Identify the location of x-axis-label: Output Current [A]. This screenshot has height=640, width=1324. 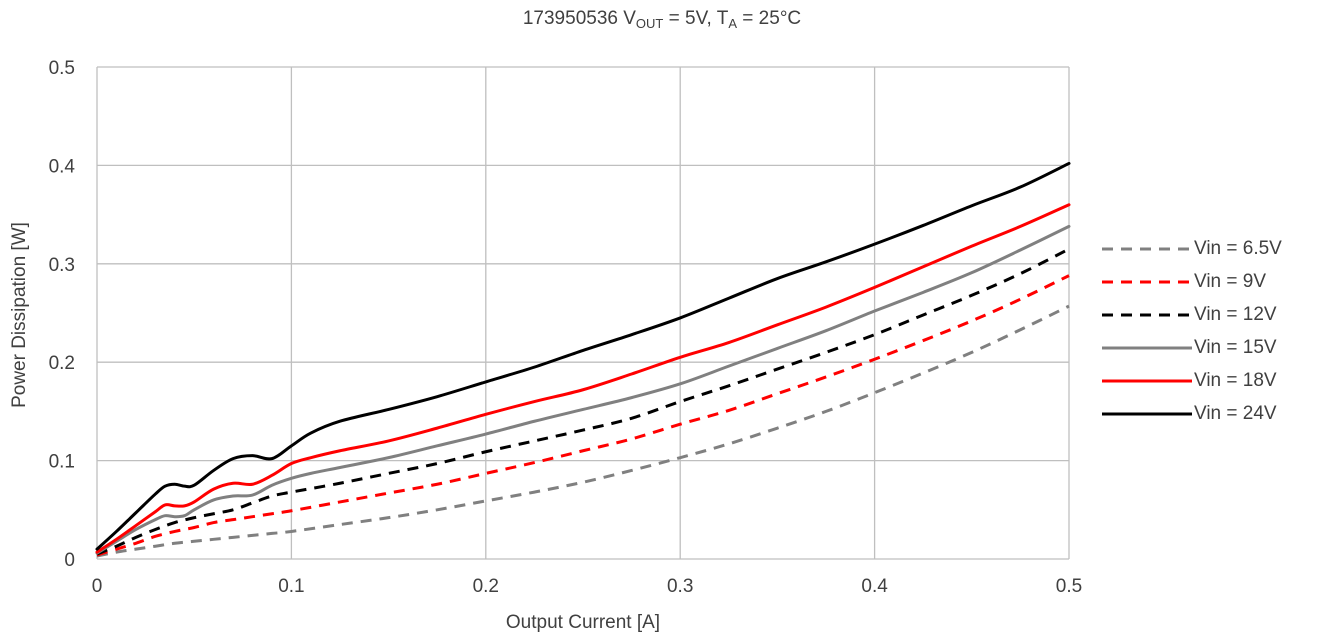
(583, 622).